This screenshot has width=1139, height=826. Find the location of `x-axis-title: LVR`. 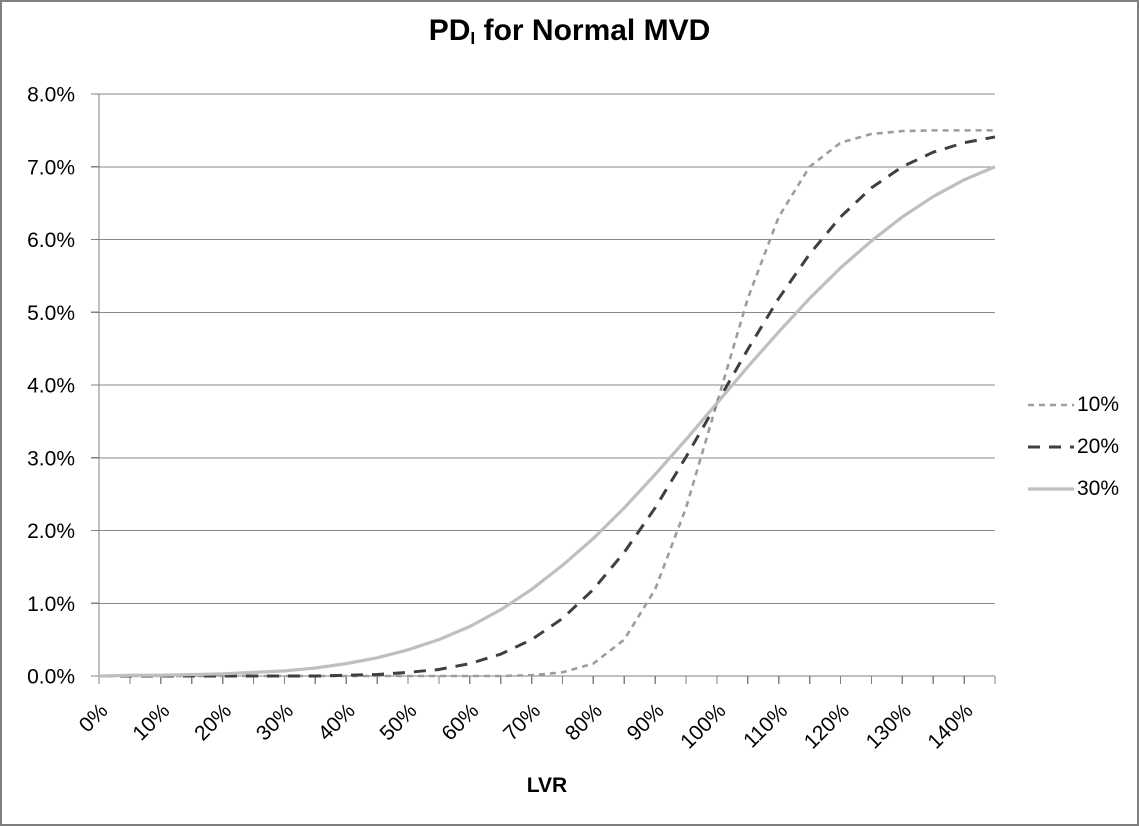

x-axis-title: LVR is located at coordinates (547, 785).